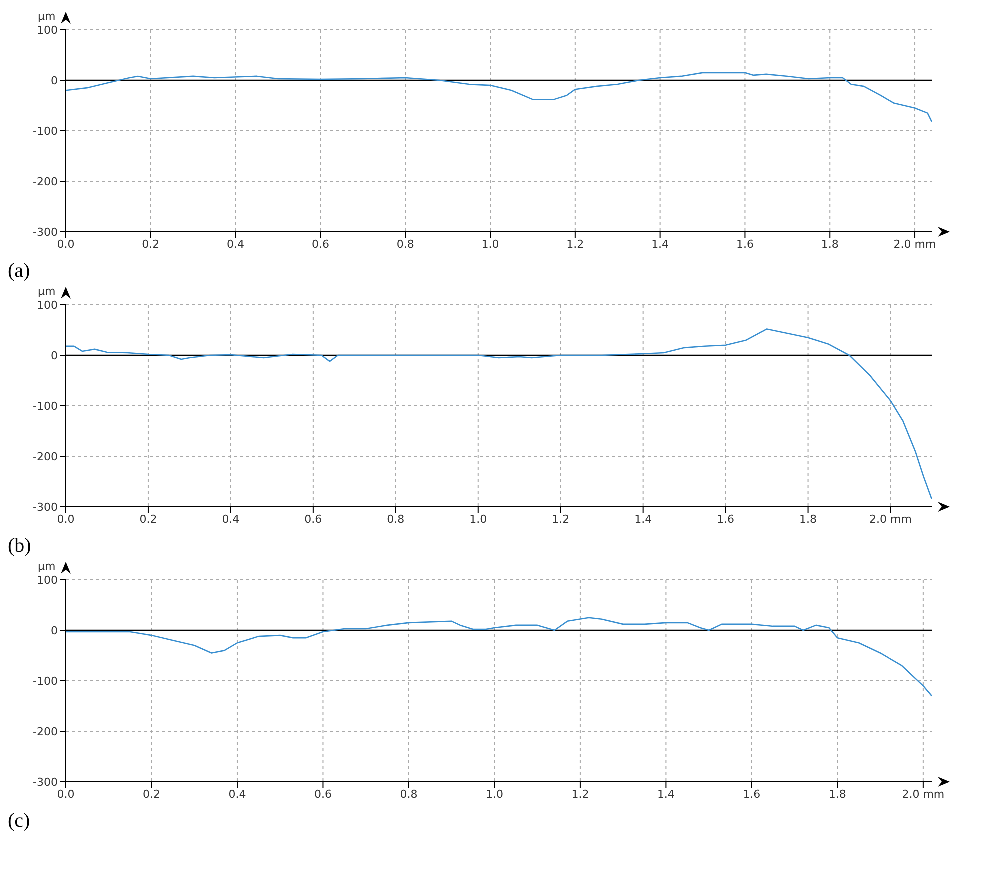  I want to click on text: (b), so click(20, 546).